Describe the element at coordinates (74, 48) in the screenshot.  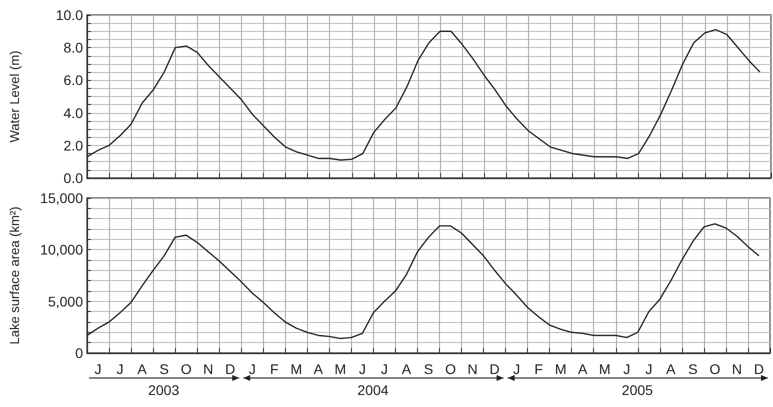
I see `y-tick-label: 8.0` at that location.